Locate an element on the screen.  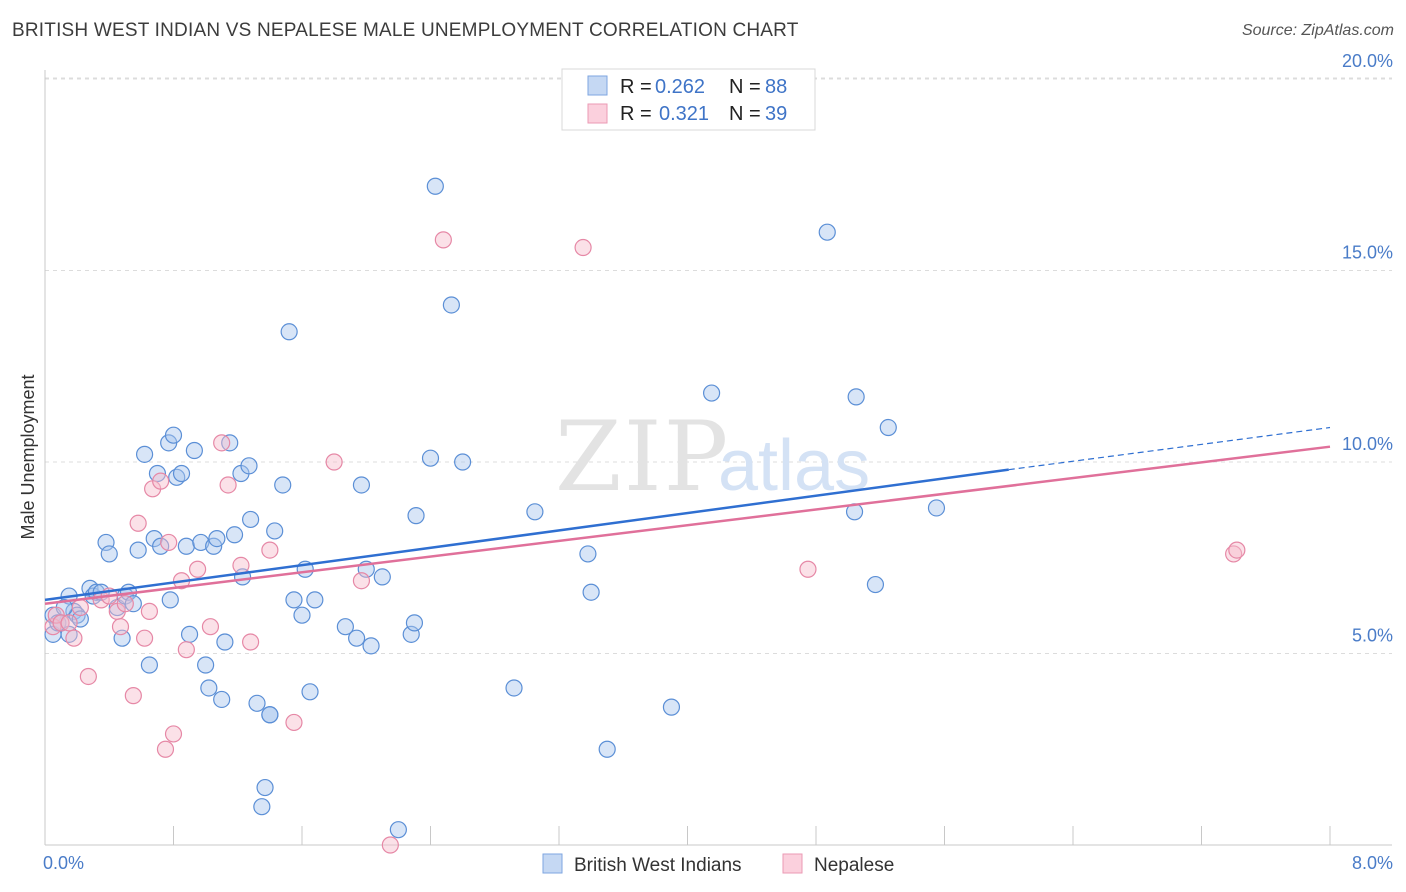
watermark-atlas: atlas is located at coordinates (794, 466).